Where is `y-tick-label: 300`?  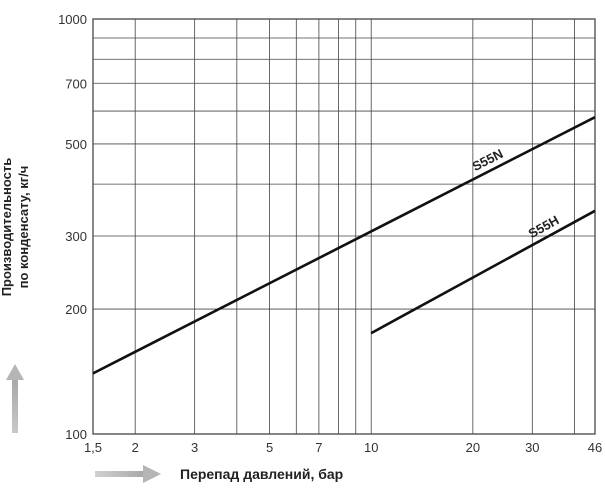
y-tick-label: 300 is located at coordinates (76, 236).